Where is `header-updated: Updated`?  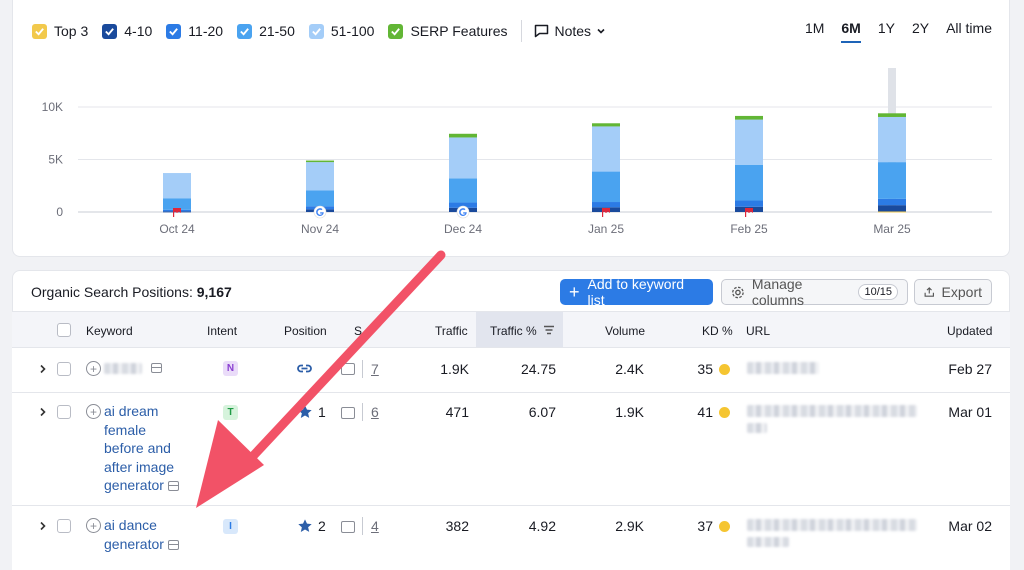 header-updated: Updated is located at coordinates (970, 331).